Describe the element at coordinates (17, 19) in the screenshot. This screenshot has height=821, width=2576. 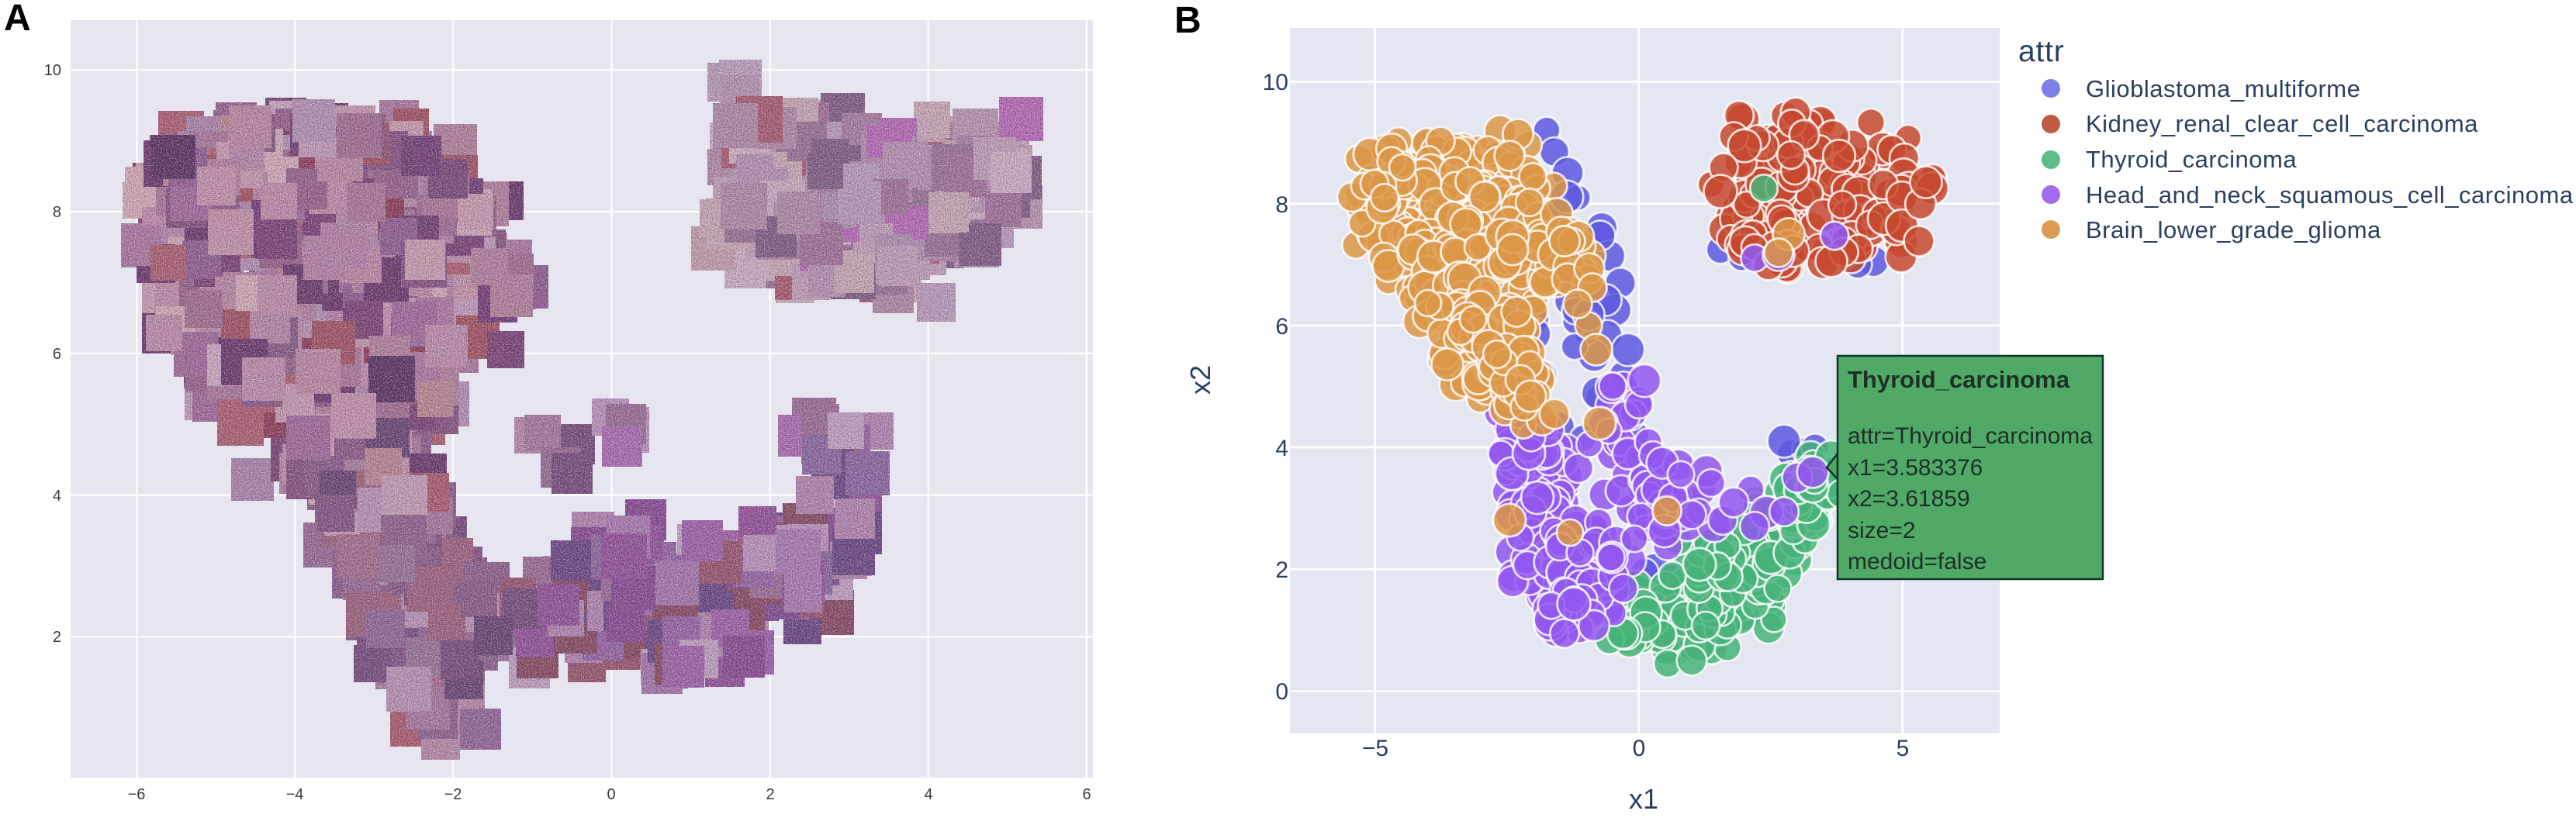
I see `svg-text: A` at that location.